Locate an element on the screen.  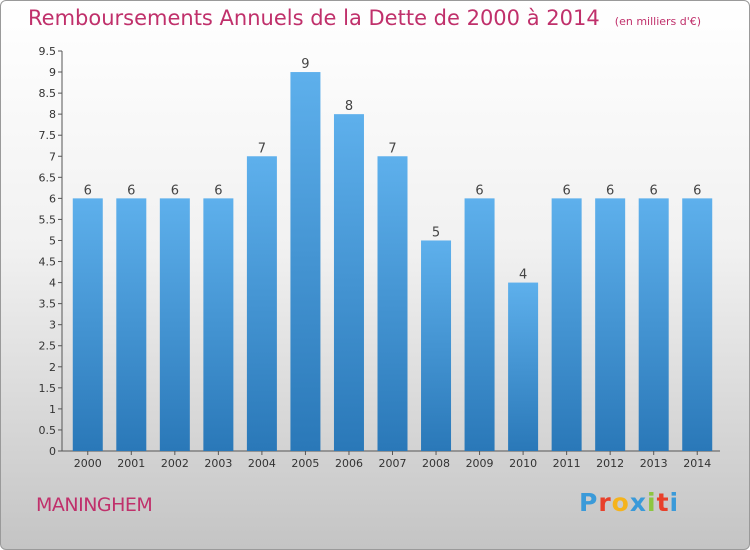
commune-name: MANINGHEM is located at coordinates (94, 505).